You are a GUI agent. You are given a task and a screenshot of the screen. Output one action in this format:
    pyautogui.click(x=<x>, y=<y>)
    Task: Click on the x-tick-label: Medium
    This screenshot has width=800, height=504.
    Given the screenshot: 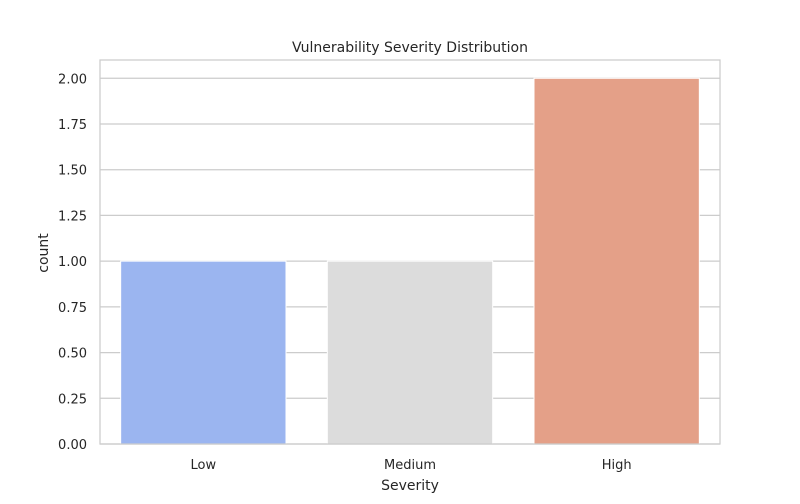 What is the action you would take?
    pyautogui.click(x=410, y=465)
    